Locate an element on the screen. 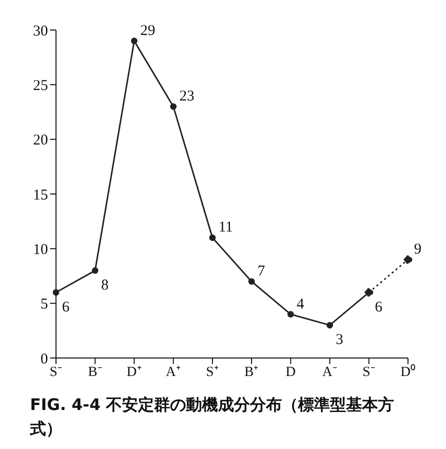 The image size is (446, 449). y-tick-label: 0 is located at coordinates (44, 359).